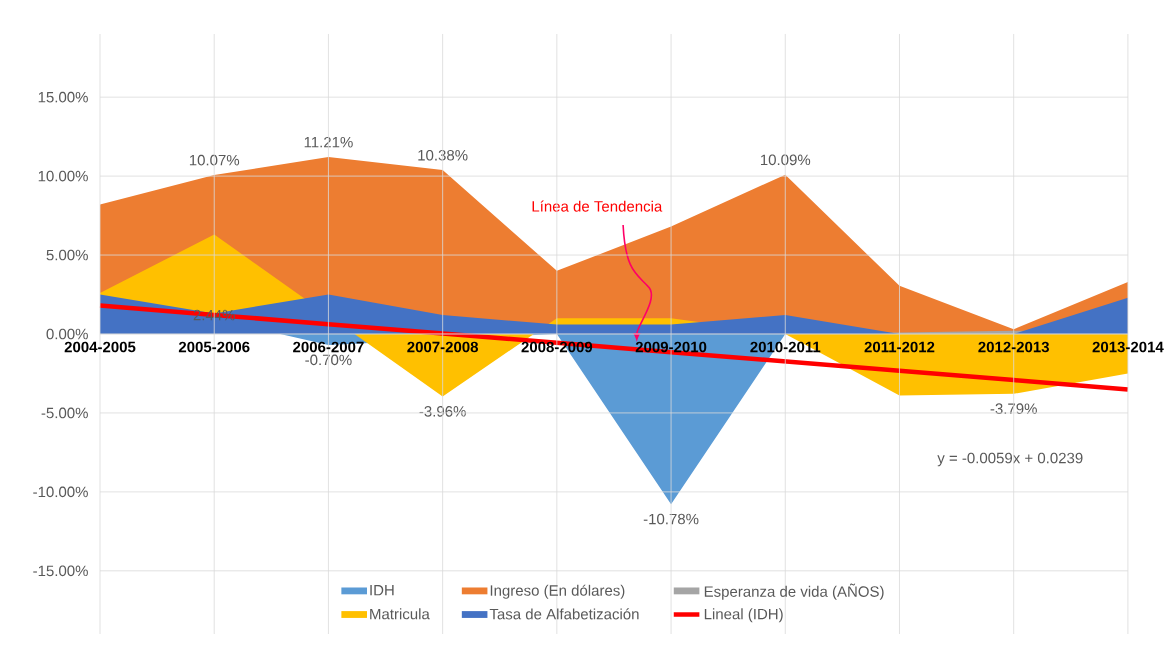 The height and width of the screenshot is (645, 1171). Describe the element at coordinates (63, 97) in the screenshot. I see `y-tick-label: 15.00%` at that location.